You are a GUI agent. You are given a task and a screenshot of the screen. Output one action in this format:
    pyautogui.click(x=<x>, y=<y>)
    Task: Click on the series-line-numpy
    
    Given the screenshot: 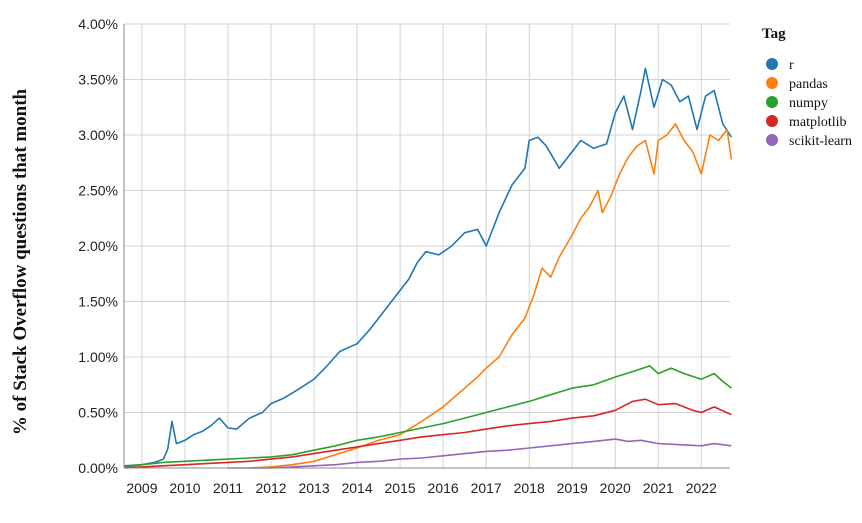 What is the action you would take?
    pyautogui.click(x=428, y=416)
    